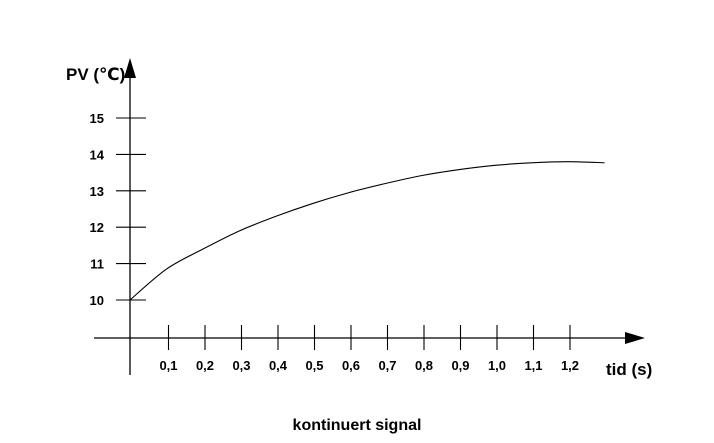 The height and width of the screenshot is (443, 714). What do you see at coordinates (97, 227) in the screenshot?
I see `y-tick-label: 12` at bounding box center [97, 227].